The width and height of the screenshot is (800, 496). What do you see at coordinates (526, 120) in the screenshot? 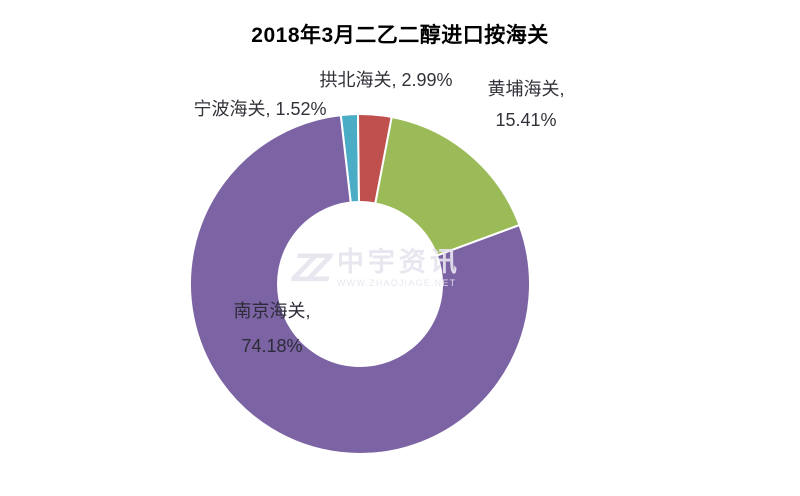
I see `label-huangpu-line2: 15.41%` at bounding box center [526, 120].